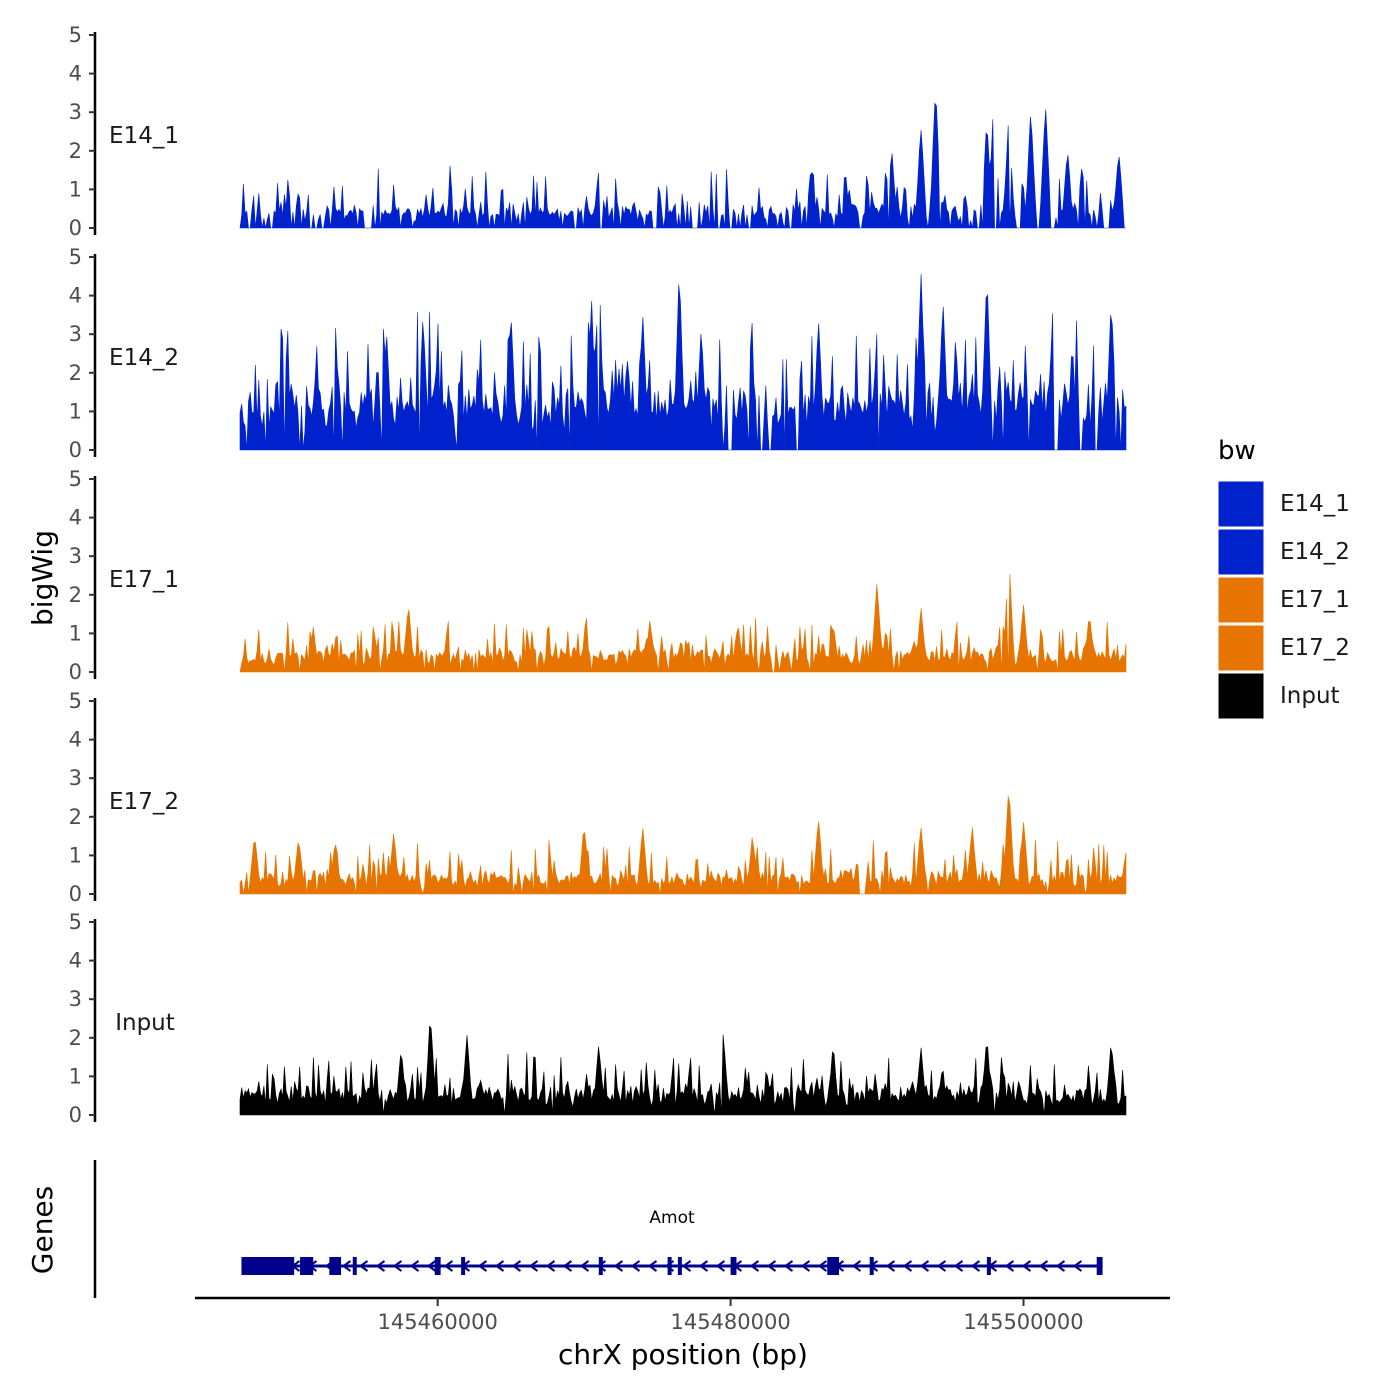 This screenshot has height=1400, width=1400. What do you see at coordinates (75, 778) in the screenshot?
I see `y-tick-label-E17_2: 3` at bounding box center [75, 778].